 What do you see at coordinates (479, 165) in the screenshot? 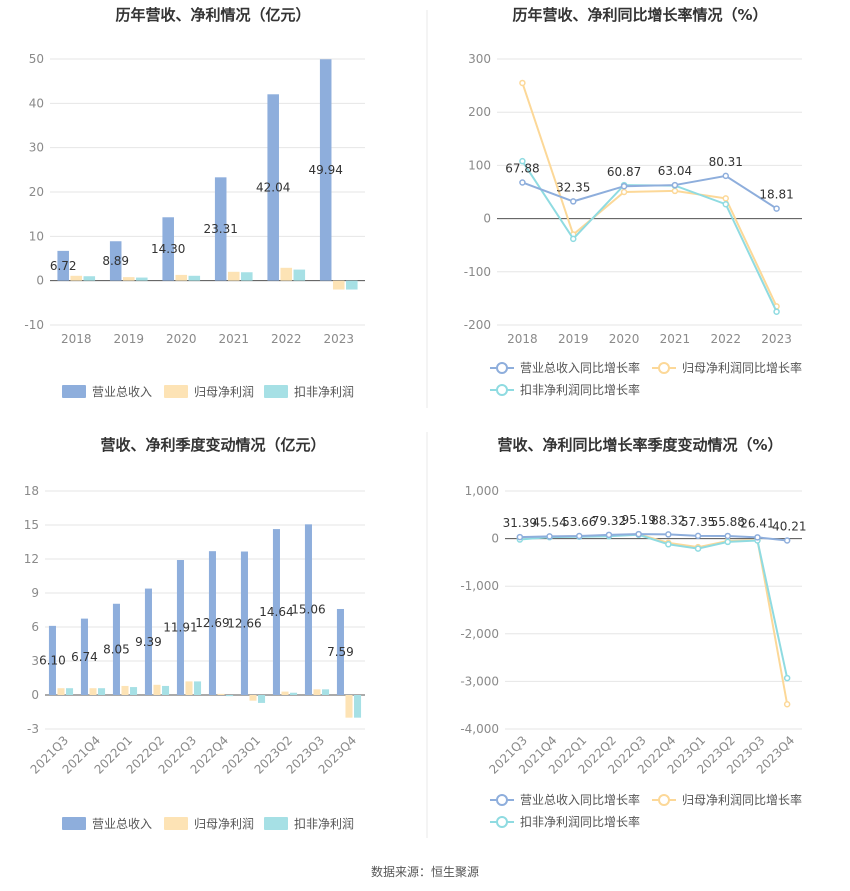
I see `y-tick-label: 100` at bounding box center [479, 165].